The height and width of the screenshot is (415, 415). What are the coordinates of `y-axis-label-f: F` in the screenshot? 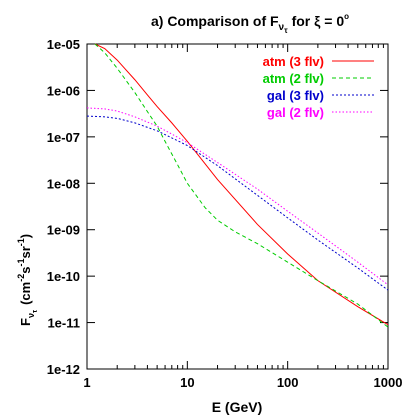 It's located at (25, 322).